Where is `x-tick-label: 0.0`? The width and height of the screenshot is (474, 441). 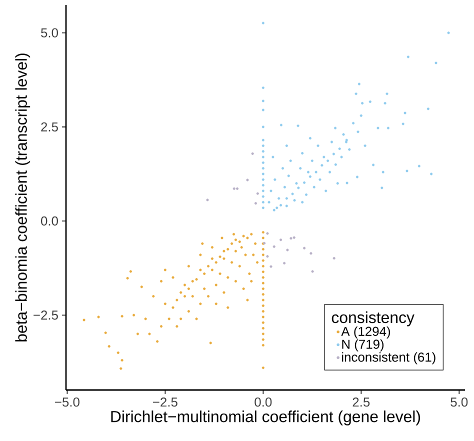
x-tick-label: 0.0 is located at coordinates (263, 402).